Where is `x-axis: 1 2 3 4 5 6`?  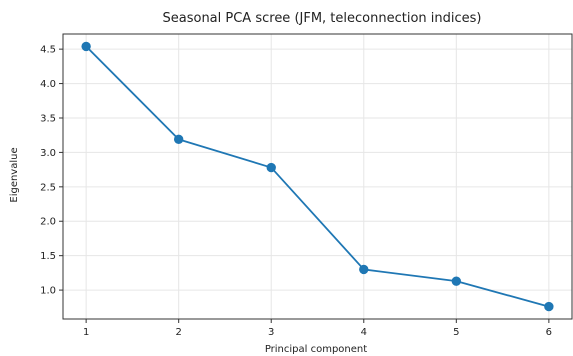
x-axis: 1 2 3 4 5 6 is located at coordinates (317, 328).